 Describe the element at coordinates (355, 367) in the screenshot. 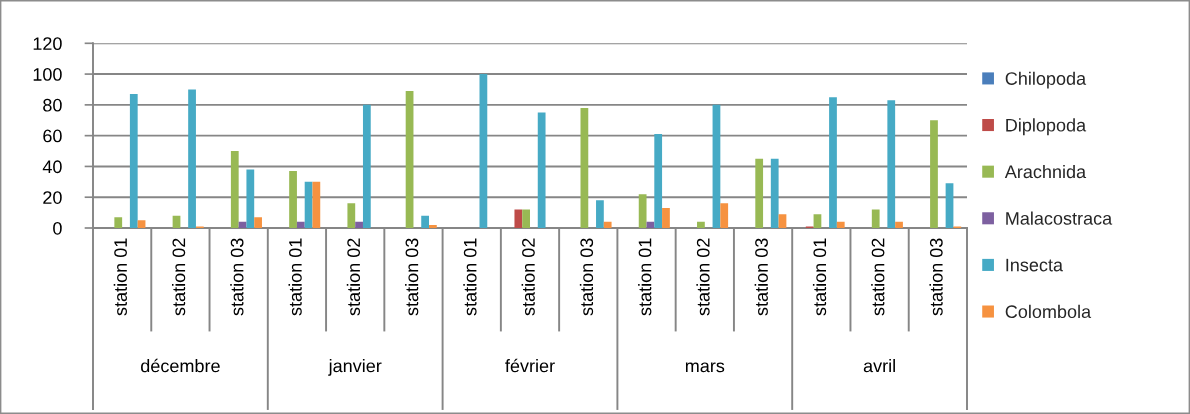

I see `text: janvier` at that location.